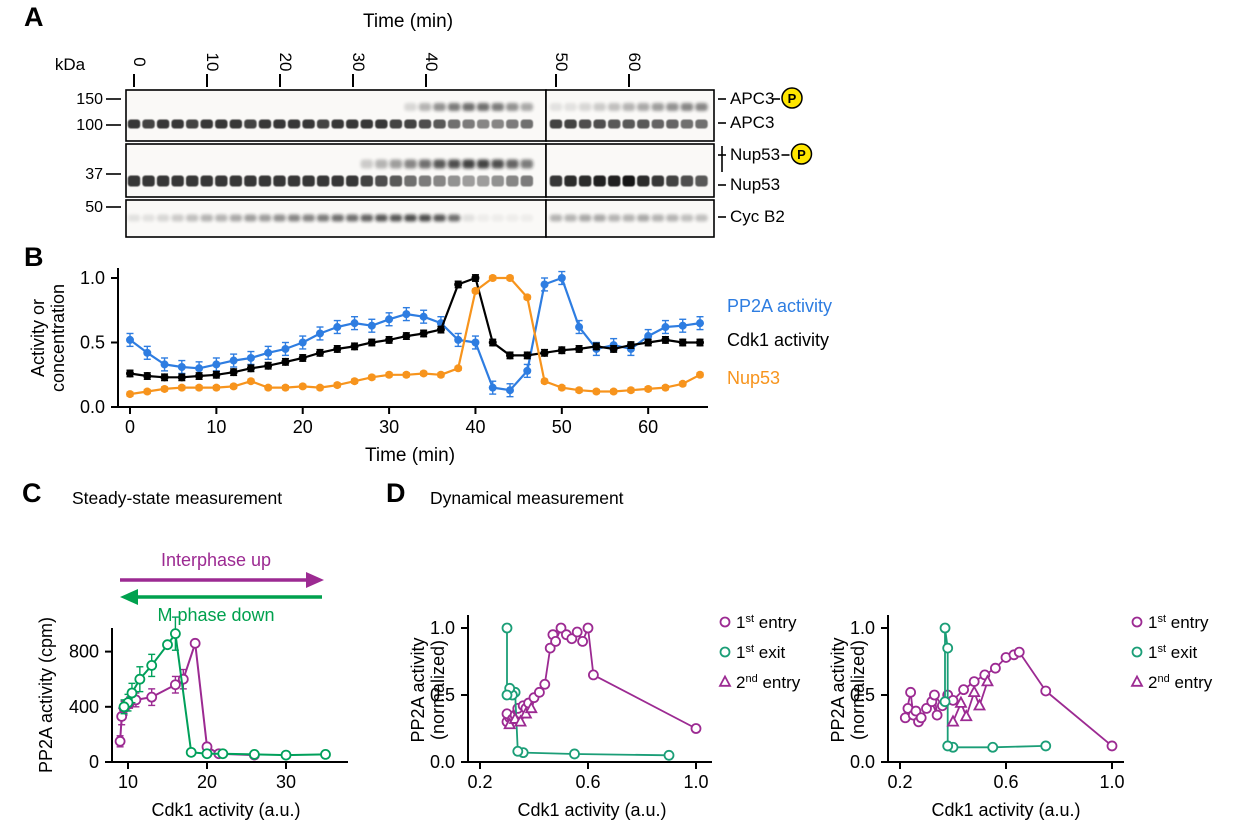 The width and height of the screenshot is (1236, 840). I want to click on series-line, so click(601, 678).